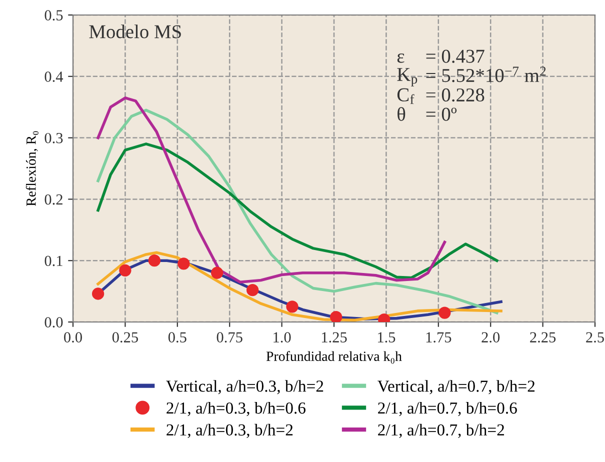 The width and height of the screenshot is (605, 462). What do you see at coordinates (32, 168) in the screenshot?
I see `y-axis-title: Reflexión, R₀` at bounding box center [32, 168].